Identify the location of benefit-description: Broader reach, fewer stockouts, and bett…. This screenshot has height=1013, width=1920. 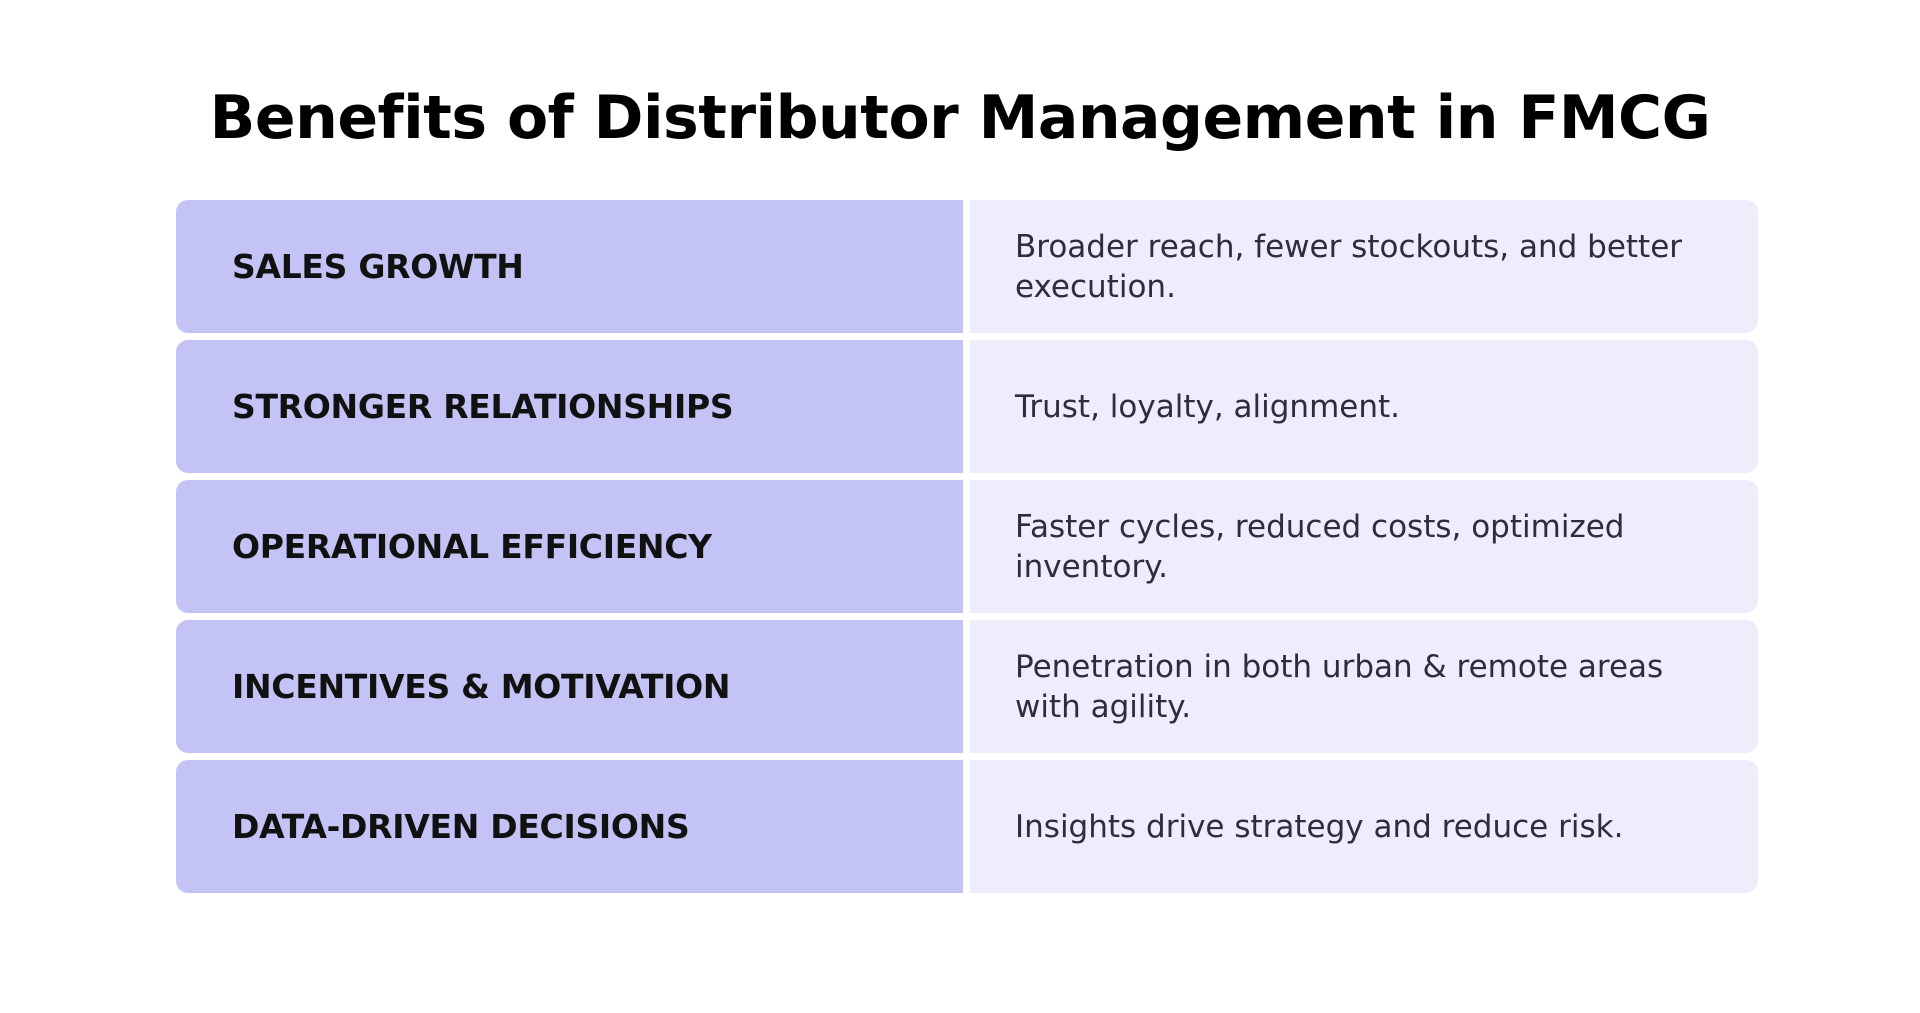
(1349, 266).